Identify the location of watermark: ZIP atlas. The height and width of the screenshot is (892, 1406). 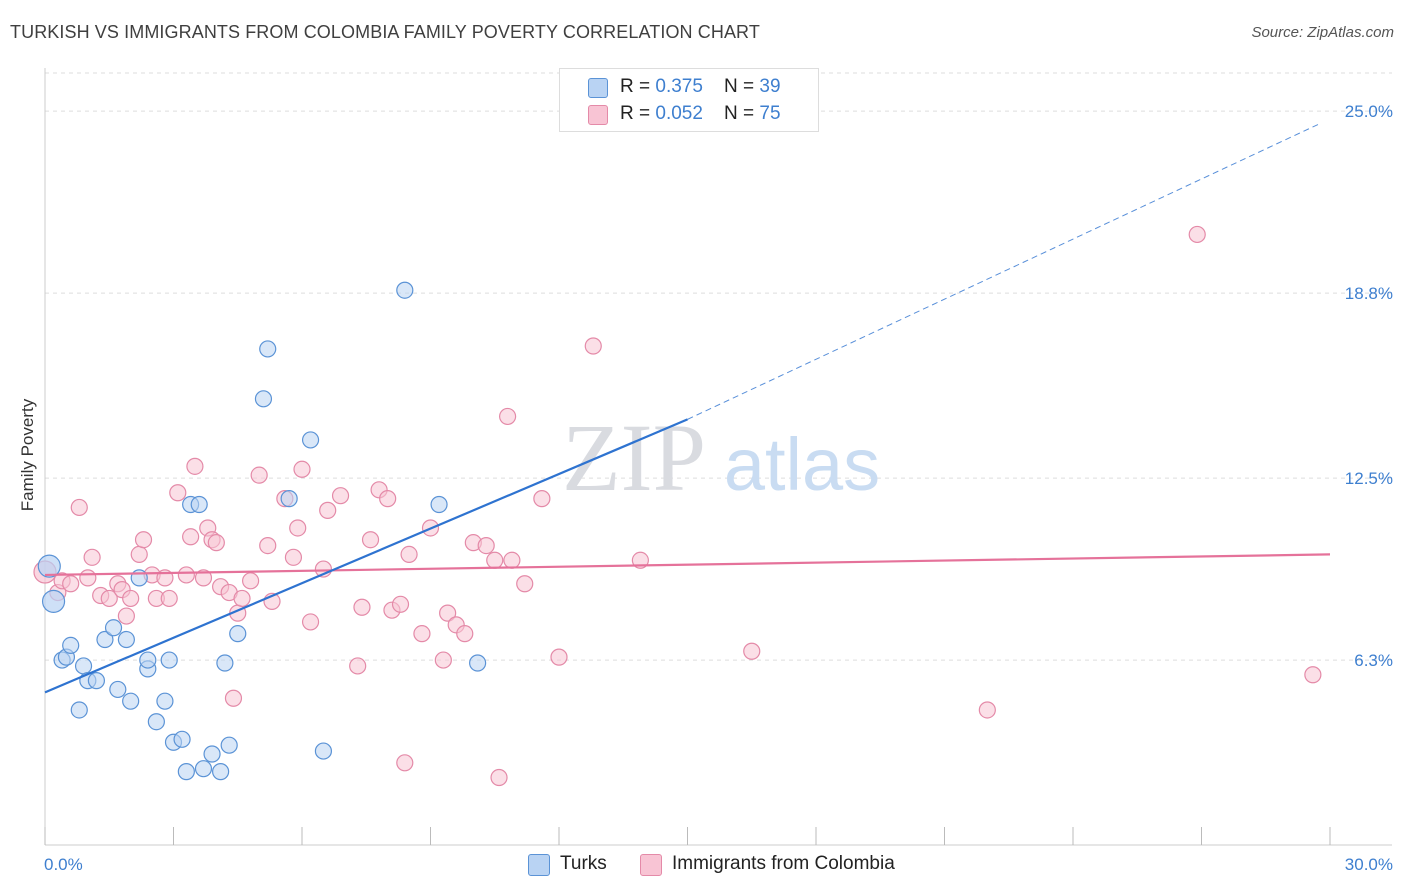
(721, 457).